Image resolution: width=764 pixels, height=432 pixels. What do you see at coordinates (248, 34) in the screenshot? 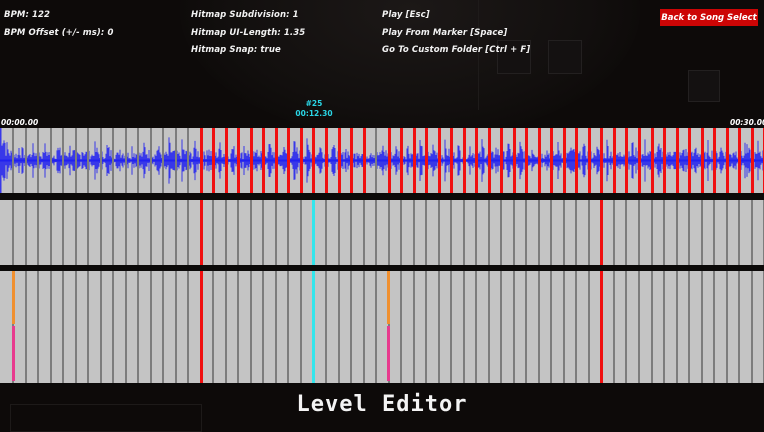
I see `hitmap-ui-length-label: Hitmap UI-Length: 1.35` at bounding box center [248, 34].